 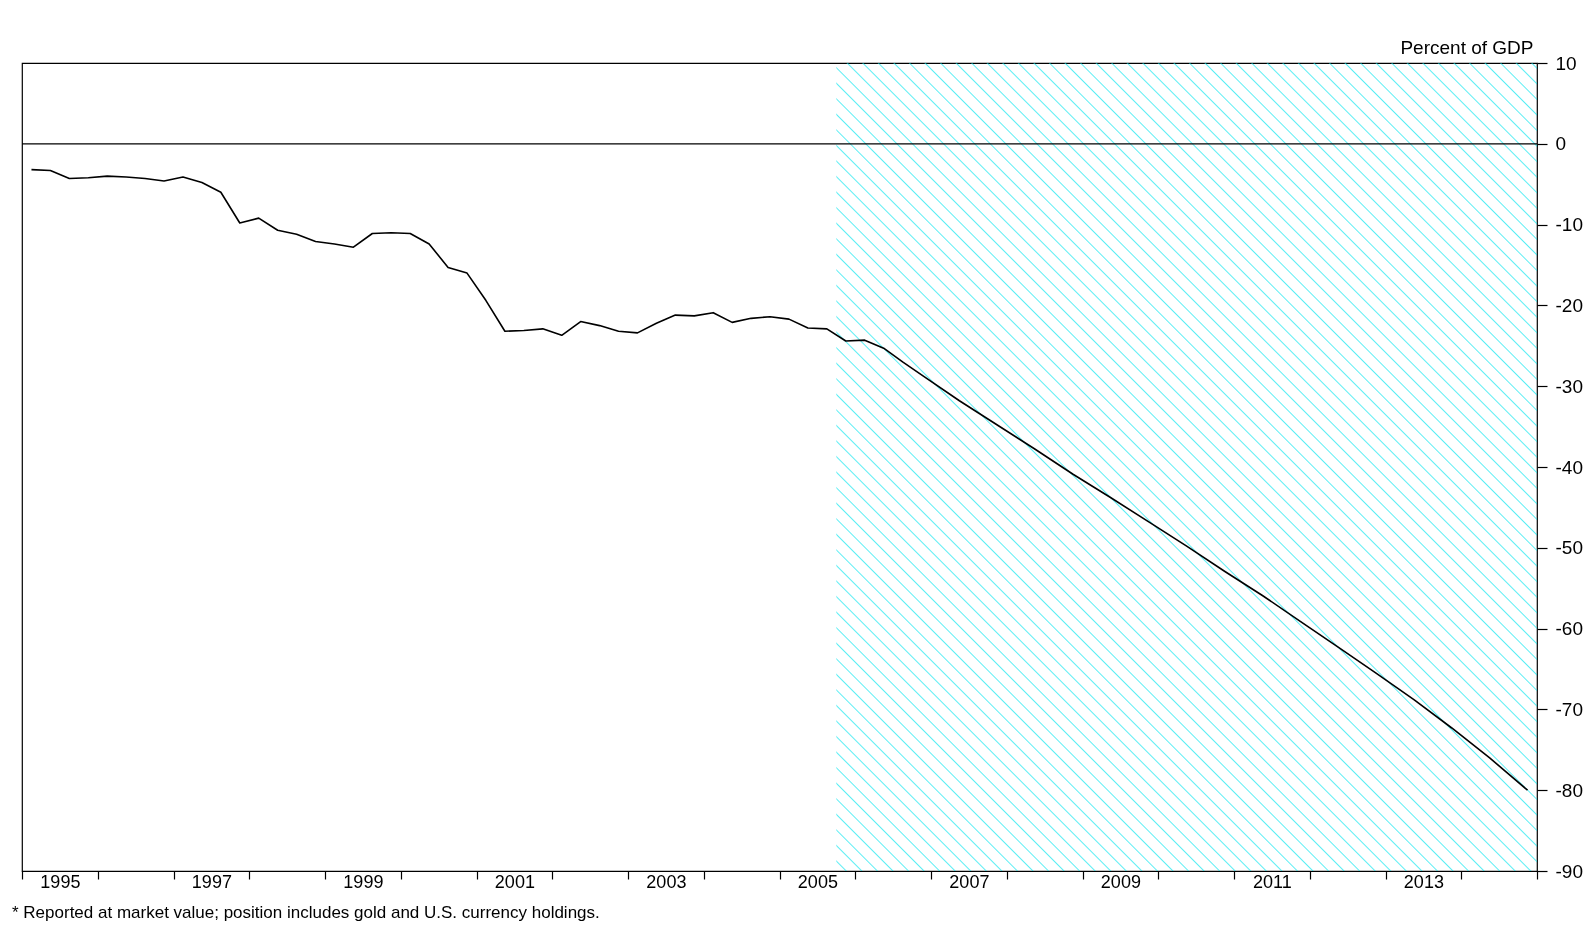 What do you see at coordinates (1272, 881) in the screenshot?
I see `x-tick-label: 2011` at bounding box center [1272, 881].